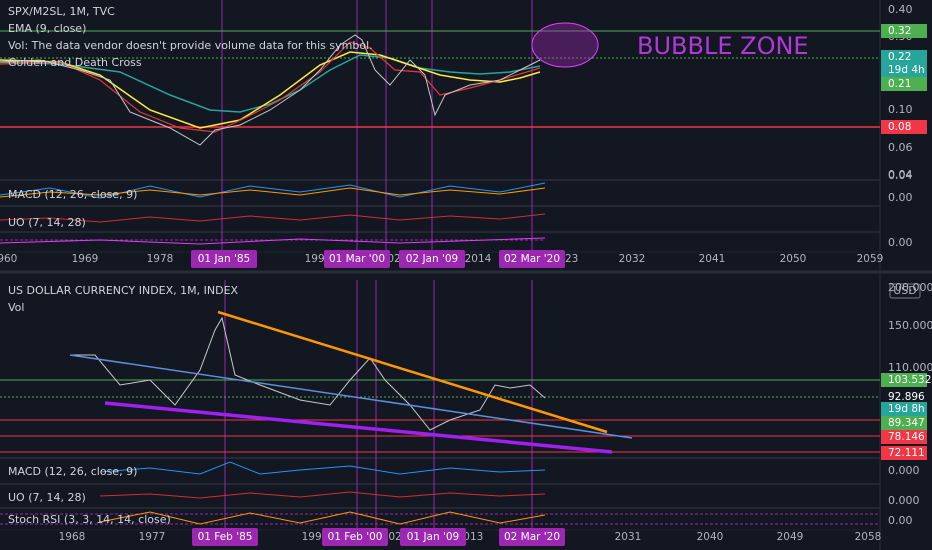 The width and height of the screenshot is (932, 550). Describe the element at coordinates (909, 380) in the screenshot. I see `price-tag-text: 103.532` at that location.